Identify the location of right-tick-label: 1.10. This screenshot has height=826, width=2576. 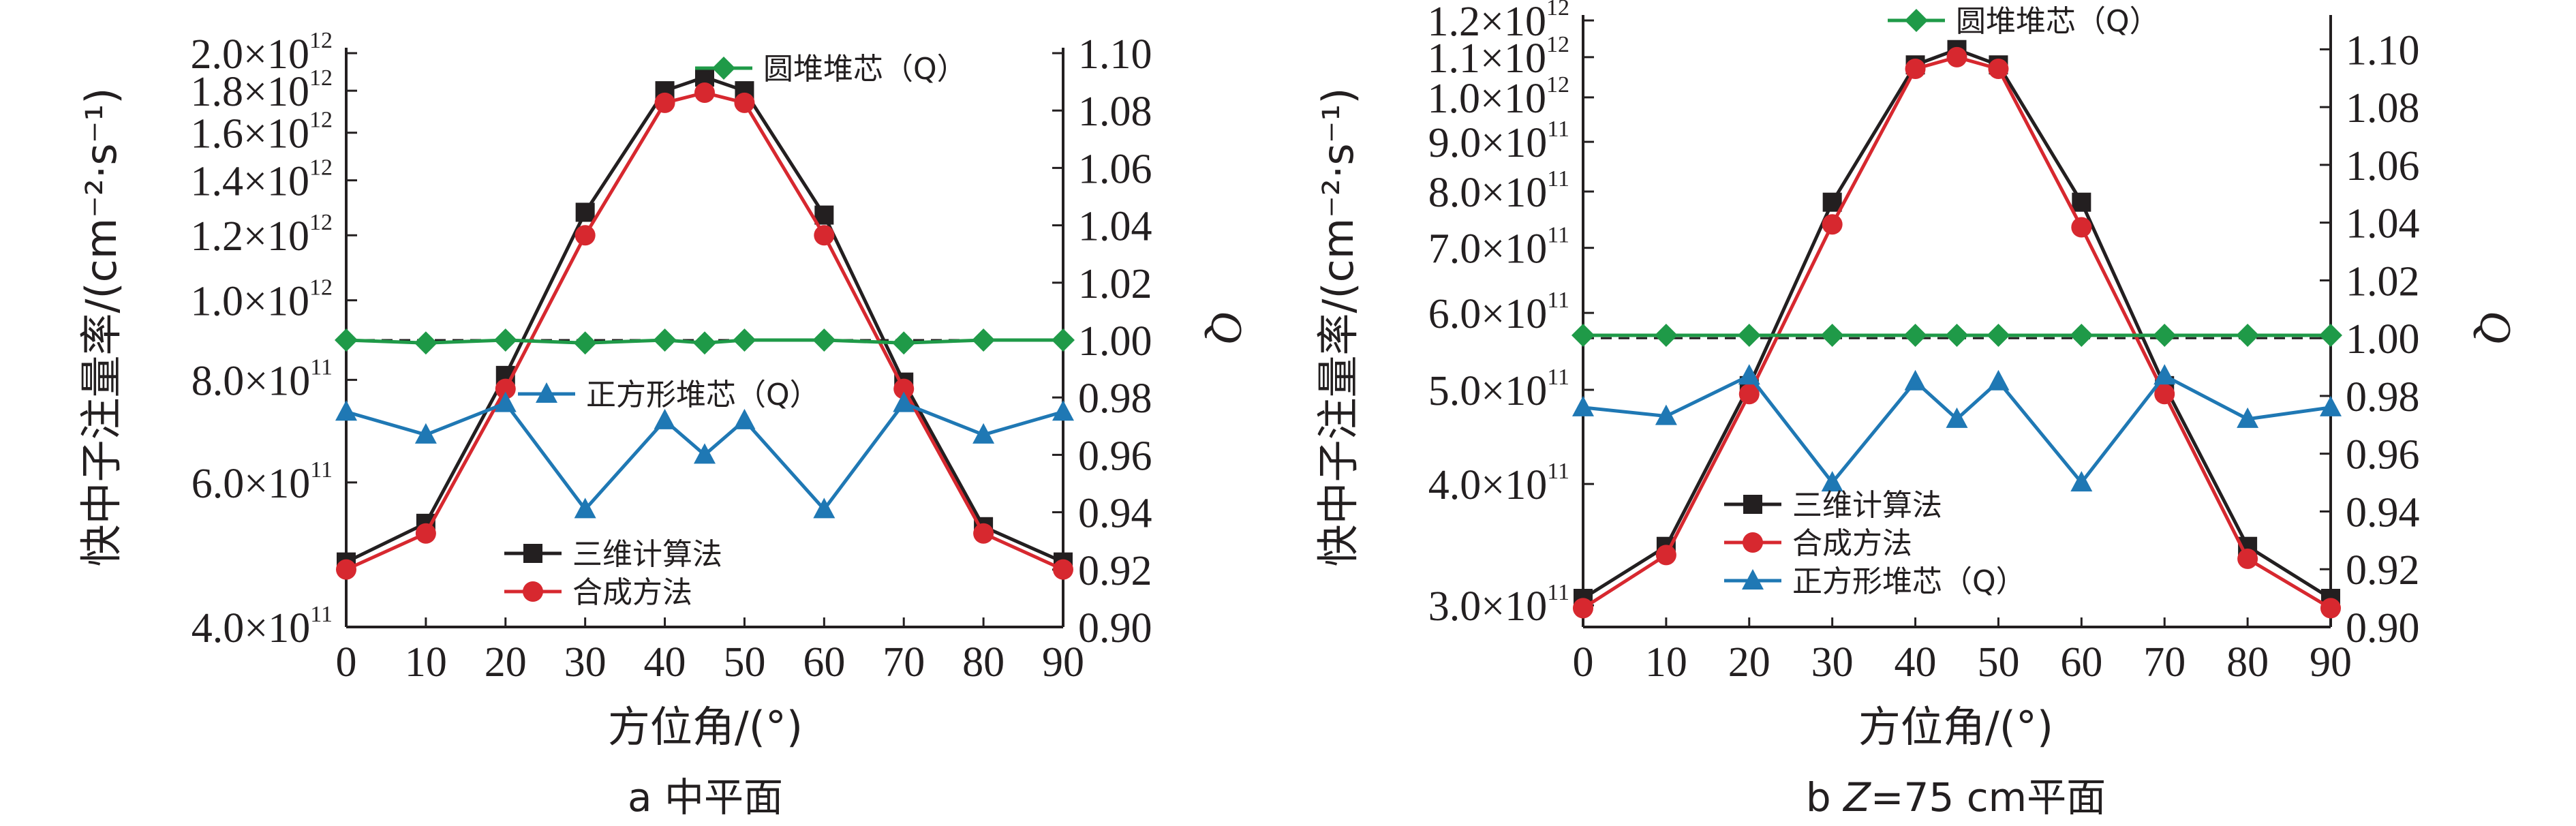
(1115, 54).